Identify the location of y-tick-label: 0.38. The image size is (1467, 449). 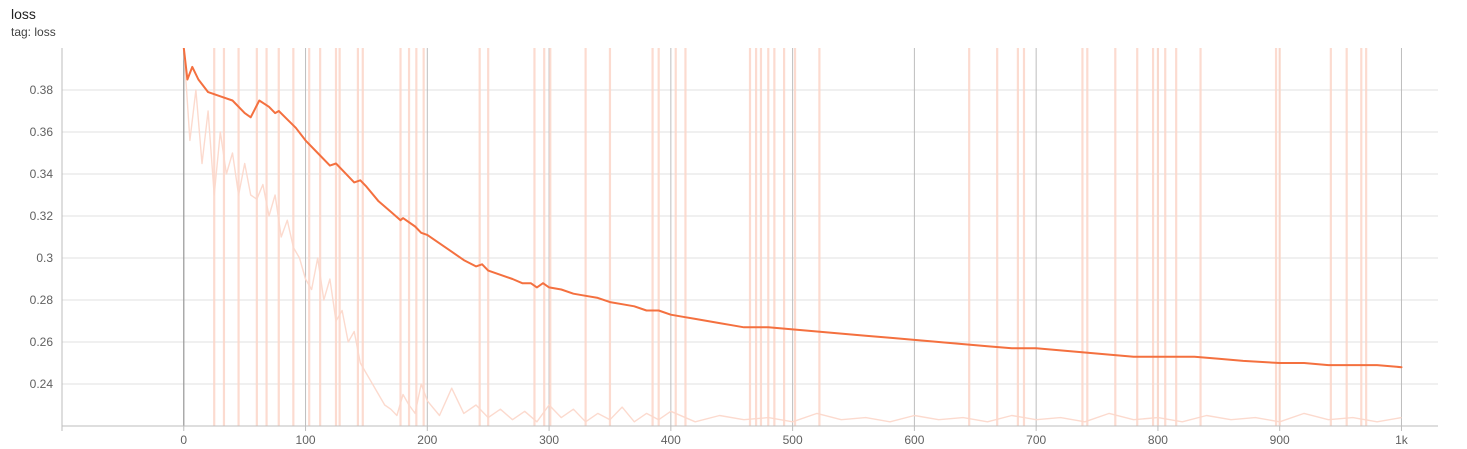
(42, 90).